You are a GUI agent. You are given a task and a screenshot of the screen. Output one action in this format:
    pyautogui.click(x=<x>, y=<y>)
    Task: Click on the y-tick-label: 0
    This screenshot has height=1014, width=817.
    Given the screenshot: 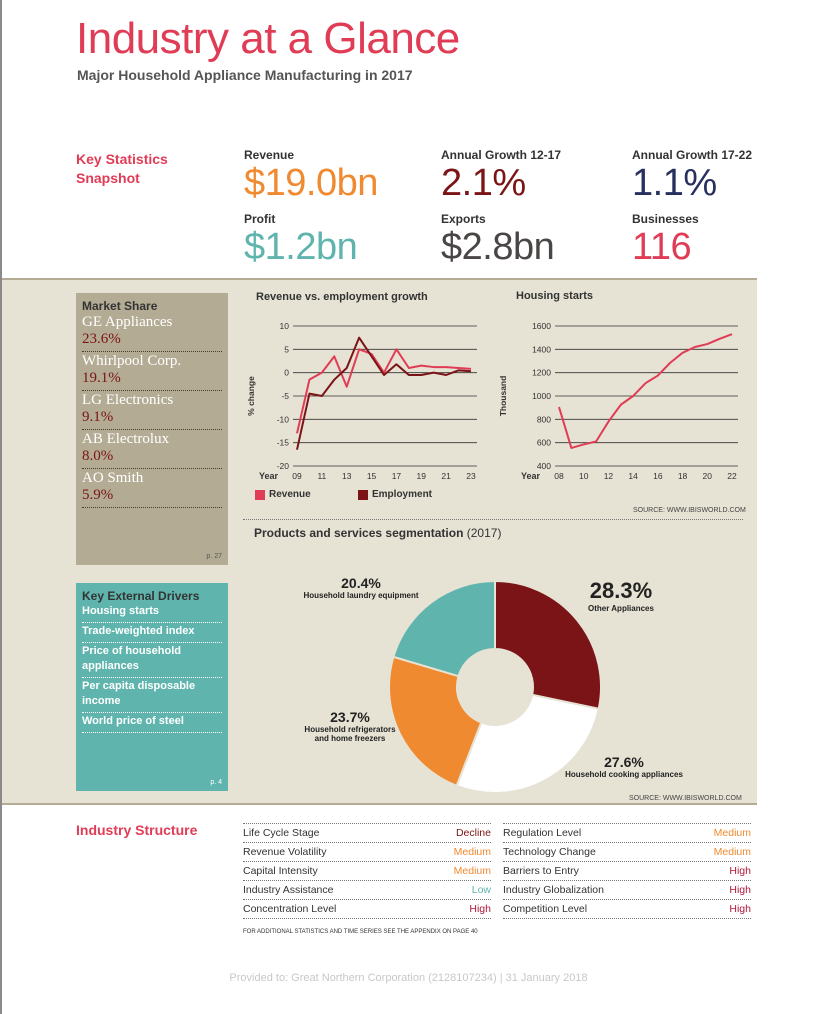 What is the action you would take?
    pyautogui.click(x=286, y=373)
    